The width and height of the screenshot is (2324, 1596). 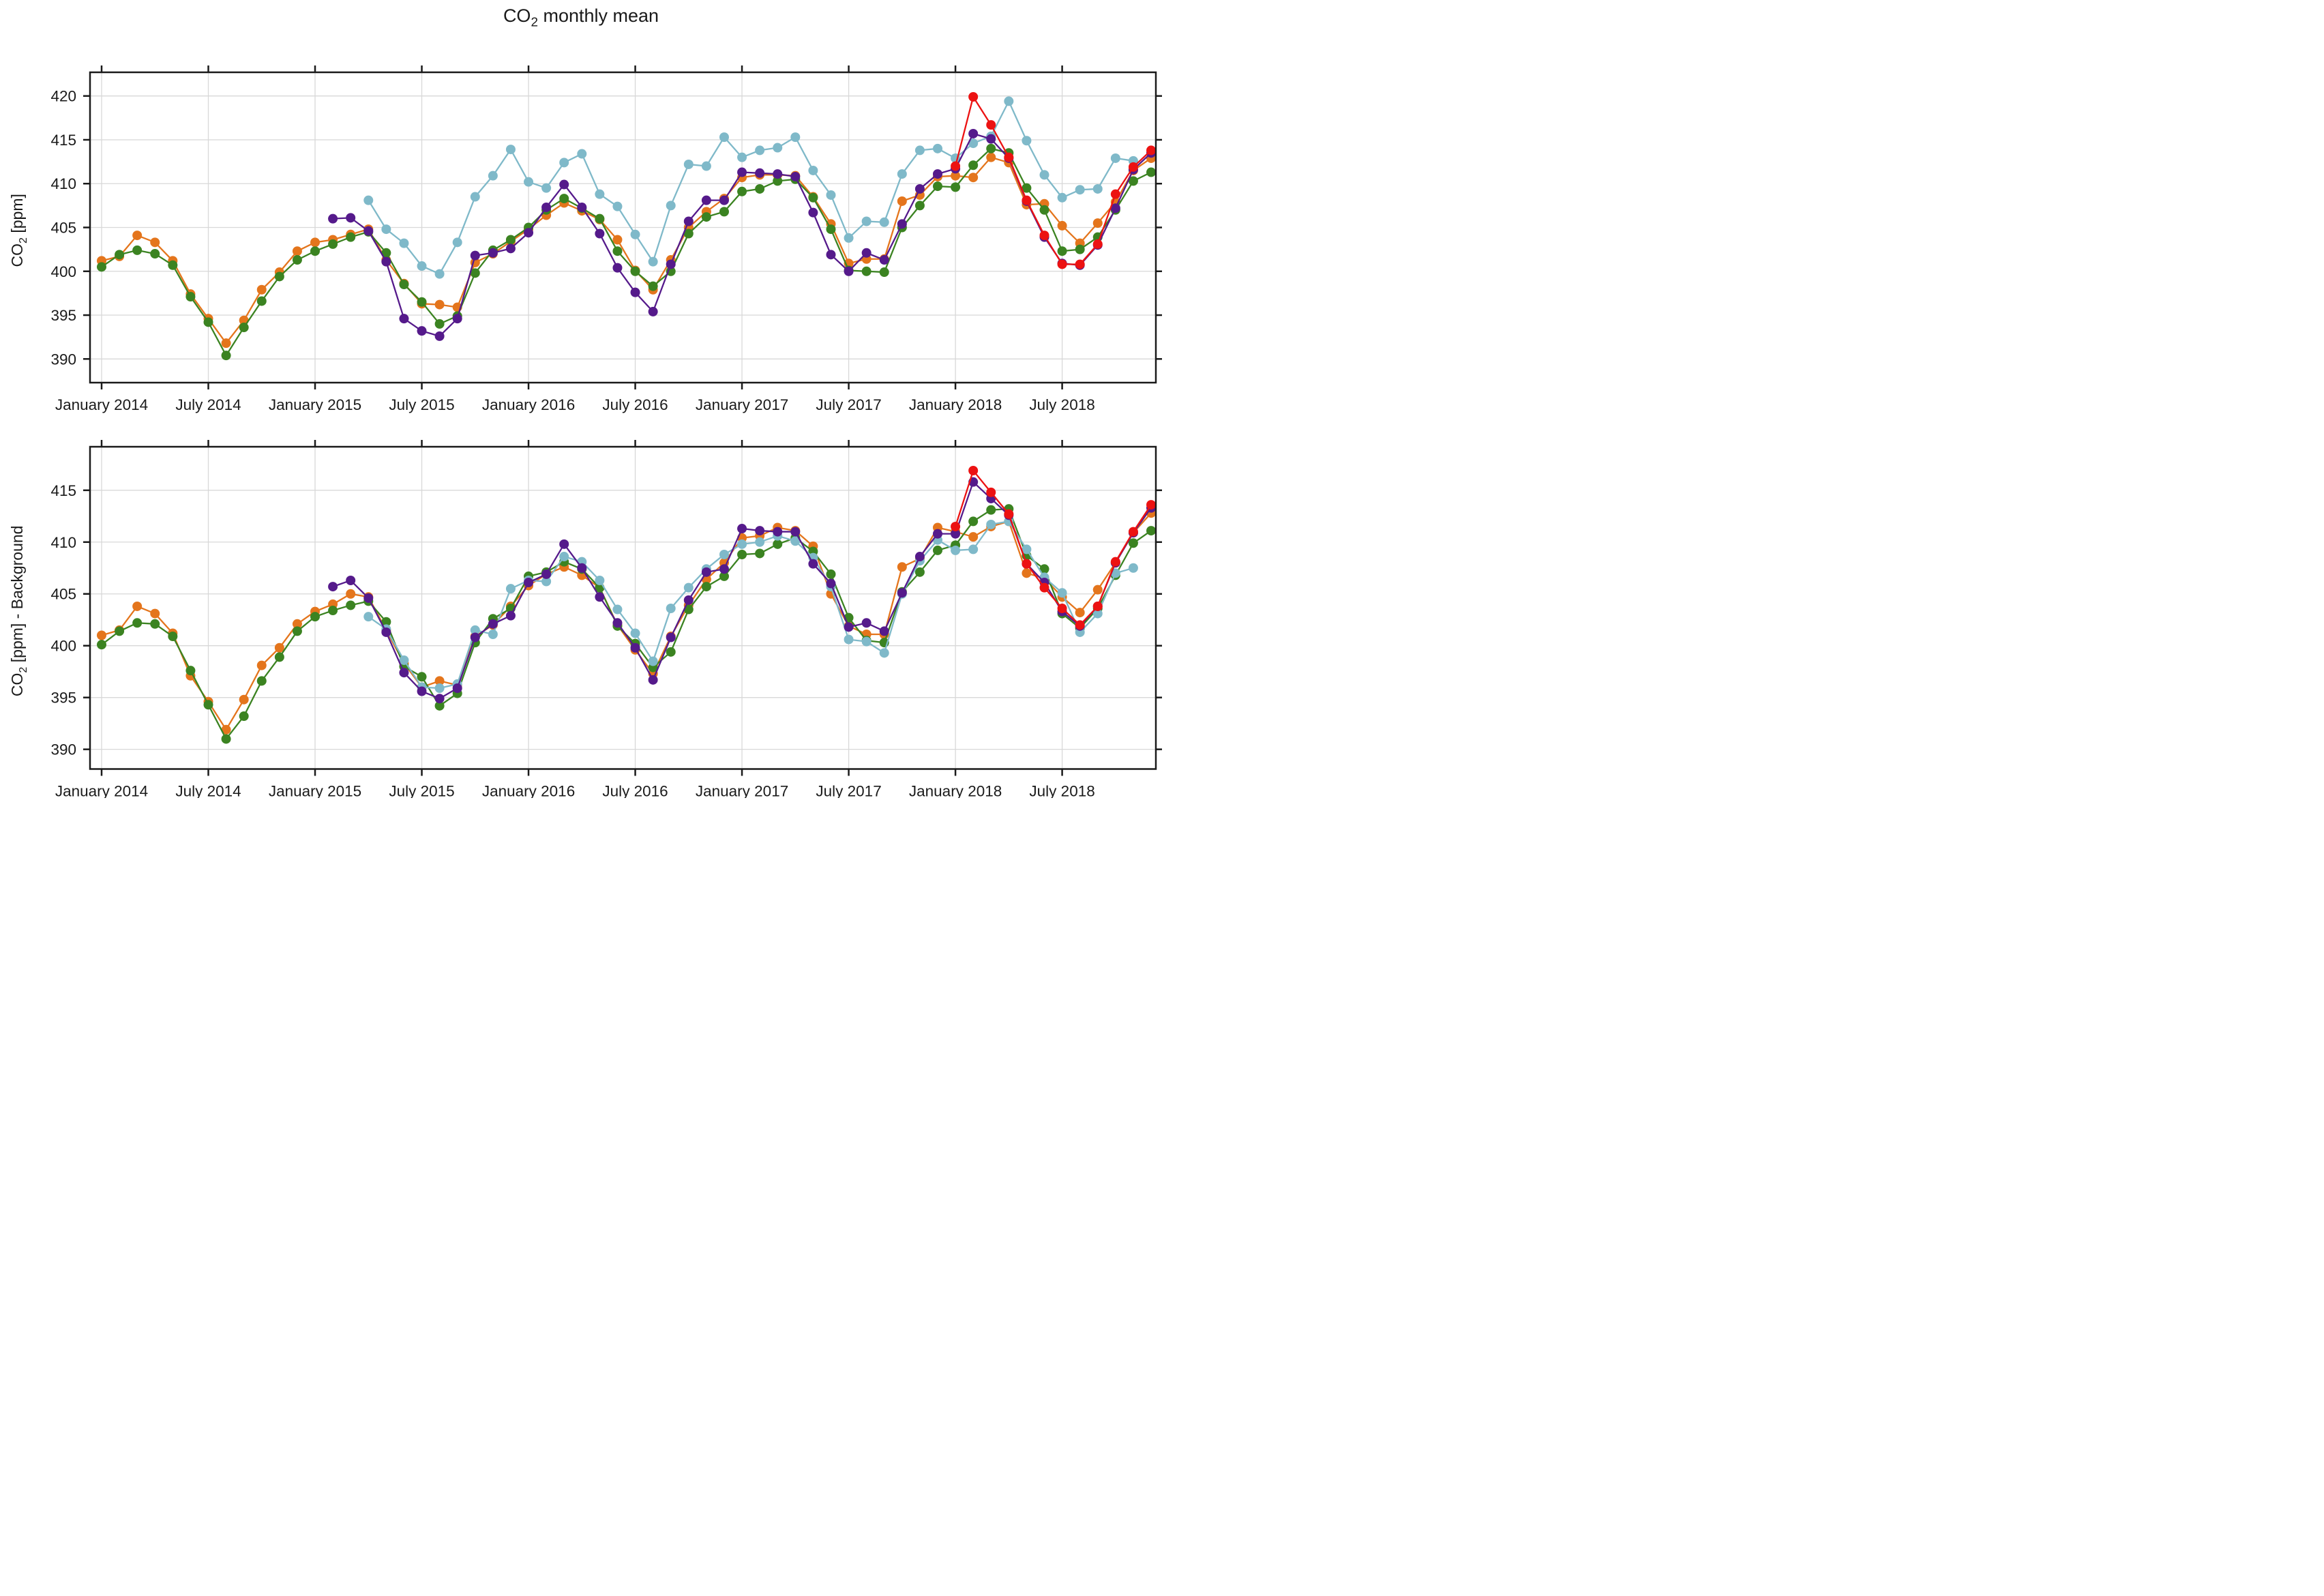 I want to click on chart-title: CO2 monthly mean, so click(x=581, y=17).